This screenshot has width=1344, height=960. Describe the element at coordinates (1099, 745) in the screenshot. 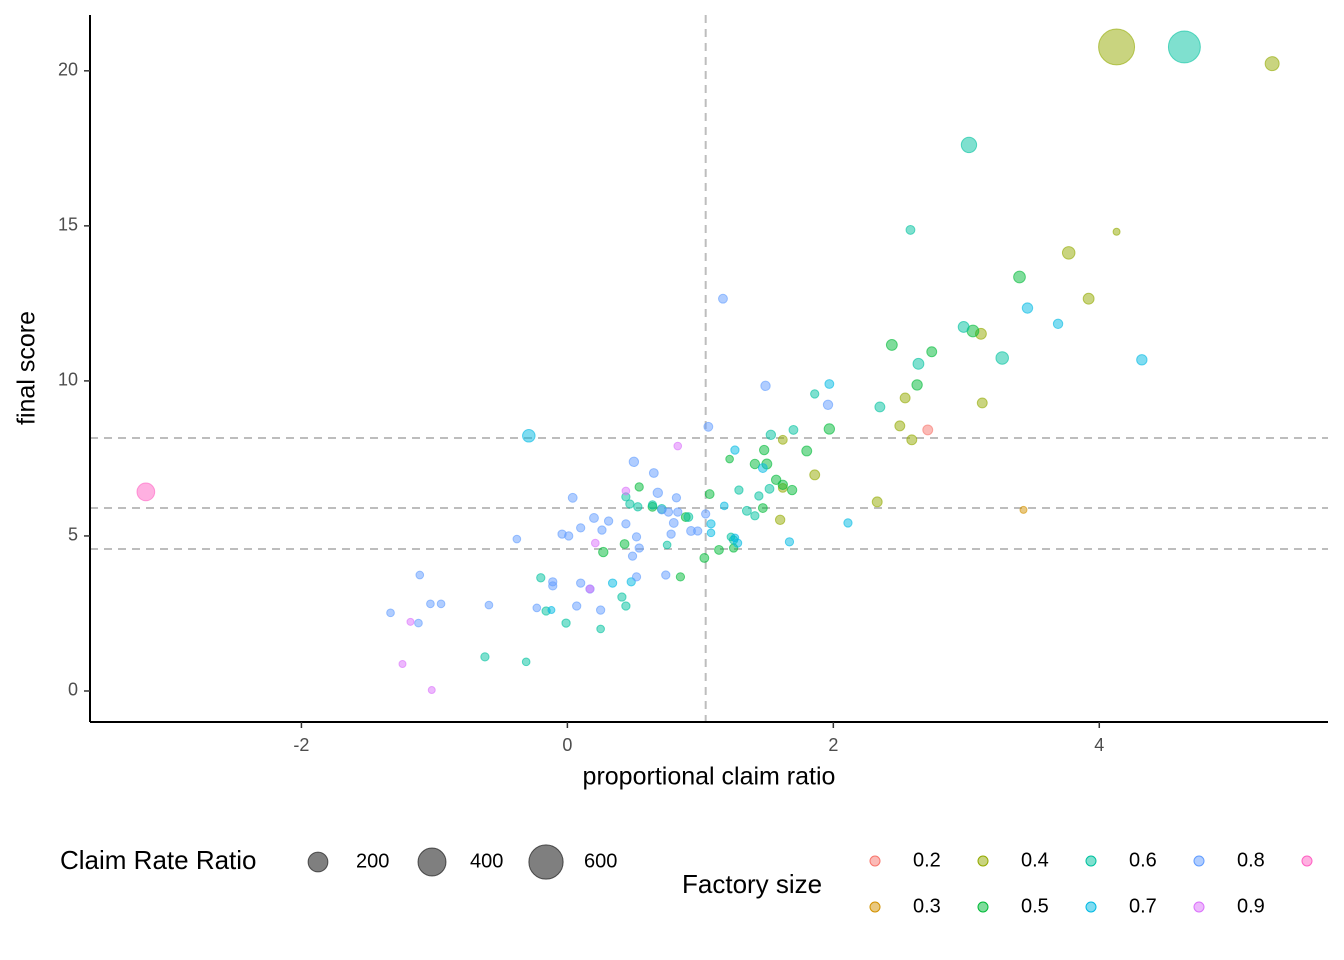

I see `x-tick-label: 4` at that location.